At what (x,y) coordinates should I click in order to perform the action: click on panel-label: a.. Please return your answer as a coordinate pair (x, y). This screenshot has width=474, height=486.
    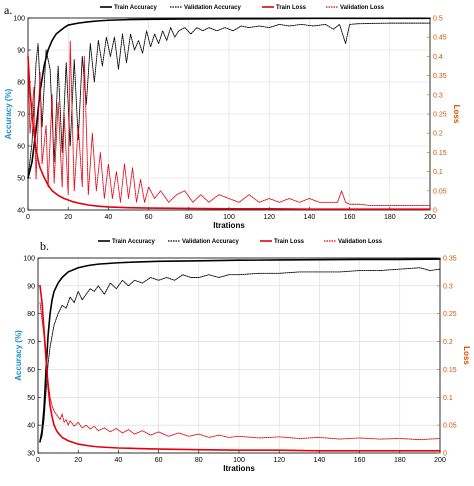
    Looking at the image, I should click on (8, 10).